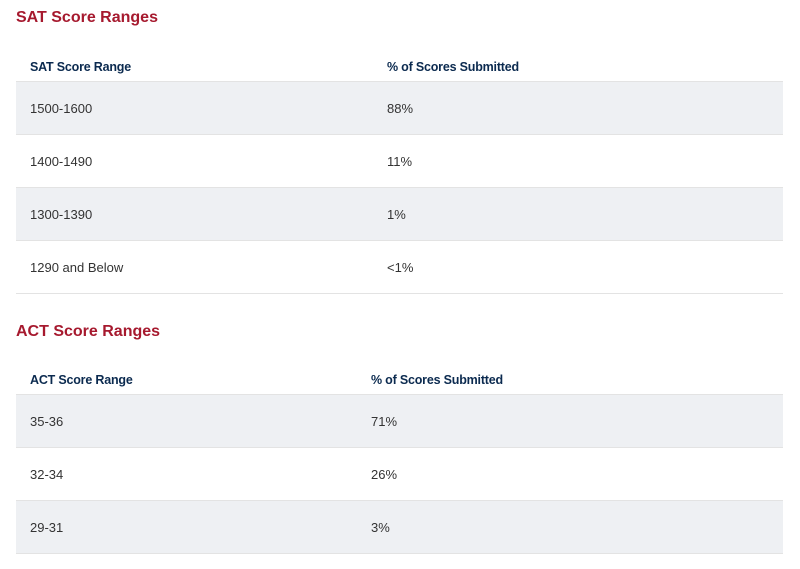 The image size is (800, 569). I want to click on score-range-cell: 1500-1600, so click(194, 108).